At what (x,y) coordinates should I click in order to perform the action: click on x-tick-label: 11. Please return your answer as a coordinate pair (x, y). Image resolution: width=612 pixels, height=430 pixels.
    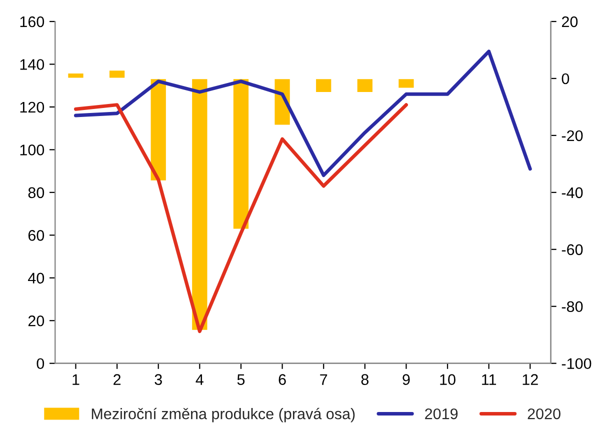
    Looking at the image, I should click on (489, 379).